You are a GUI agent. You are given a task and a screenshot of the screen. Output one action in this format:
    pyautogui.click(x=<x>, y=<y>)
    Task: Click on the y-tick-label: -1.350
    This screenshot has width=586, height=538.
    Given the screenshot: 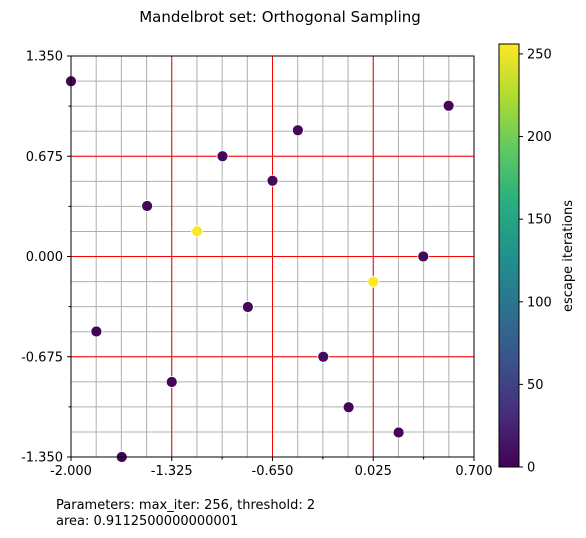 What is the action you would take?
    pyautogui.click(x=42, y=458)
    